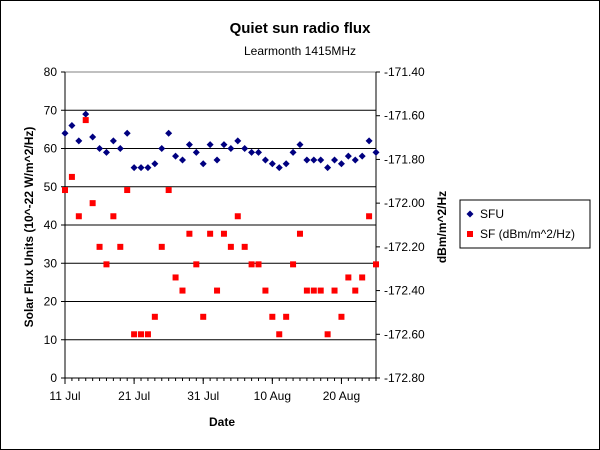 The image size is (600, 450). Describe the element at coordinates (404, 247) in the screenshot. I see `right-tick-label: -172.20` at that location.